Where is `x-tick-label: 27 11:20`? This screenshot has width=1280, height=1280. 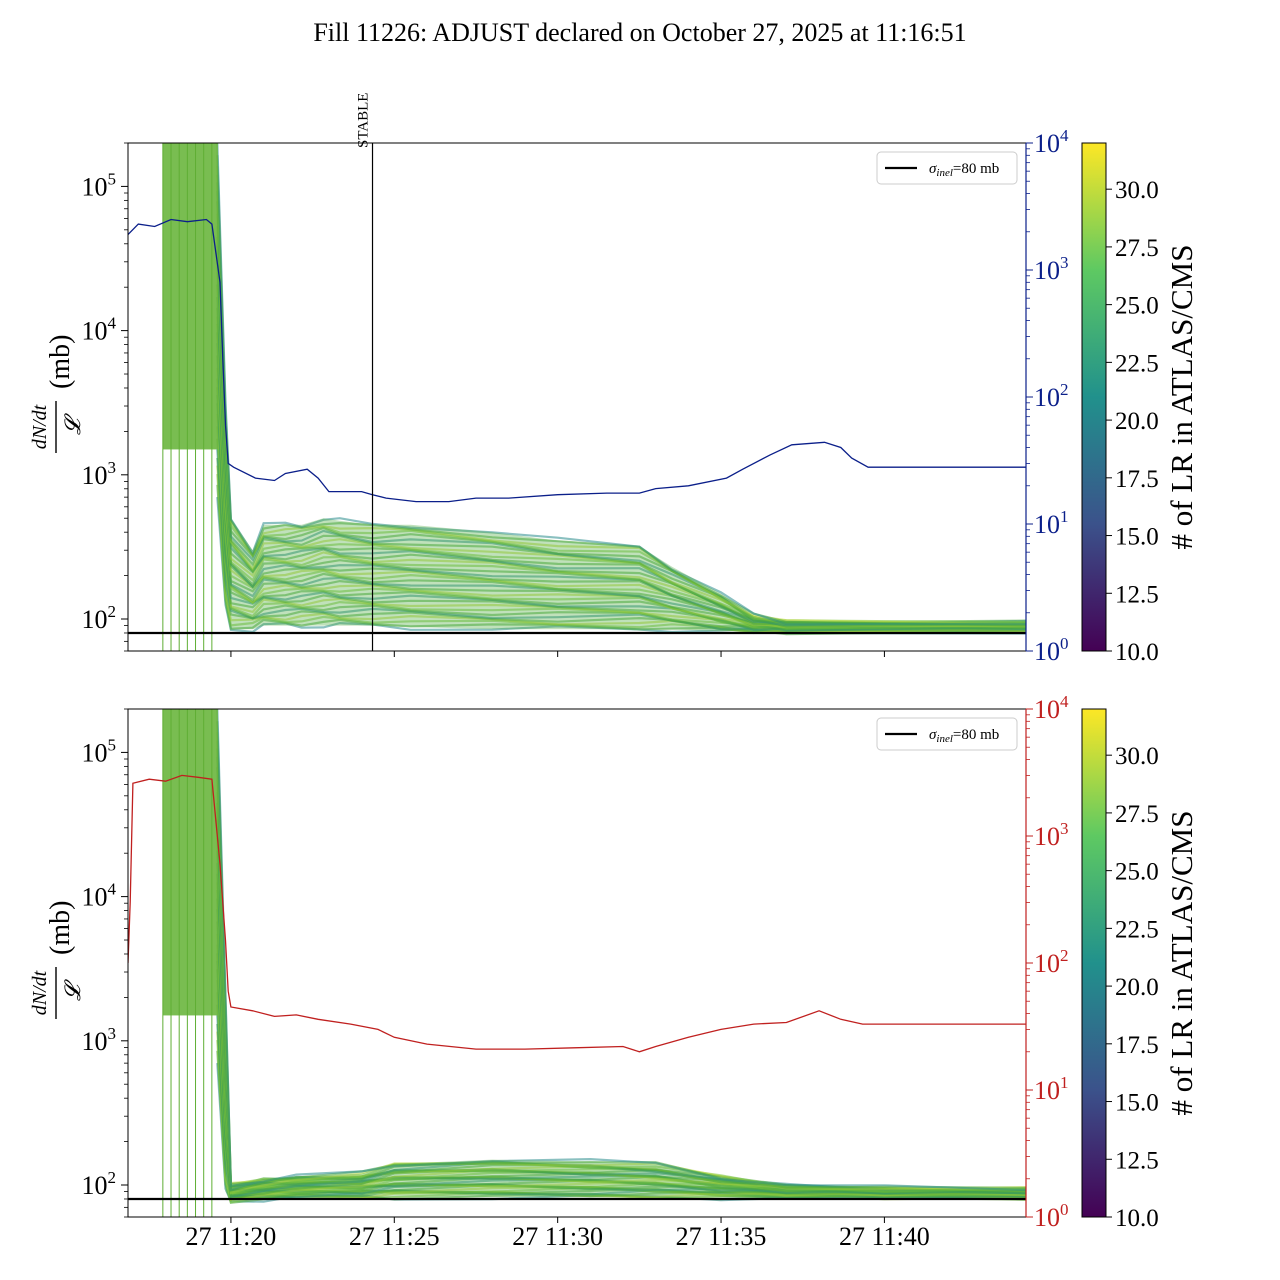 x-tick-label: 27 11:20 is located at coordinates (231, 1236).